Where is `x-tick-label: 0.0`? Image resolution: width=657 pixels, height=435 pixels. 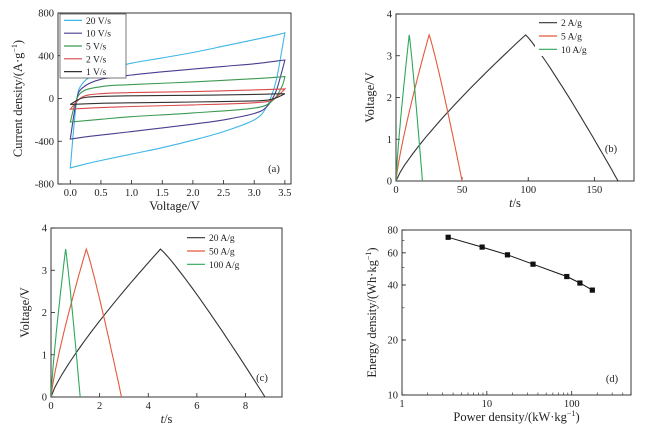 x-tick-label: 0.0 is located at coordinates (70, 193).